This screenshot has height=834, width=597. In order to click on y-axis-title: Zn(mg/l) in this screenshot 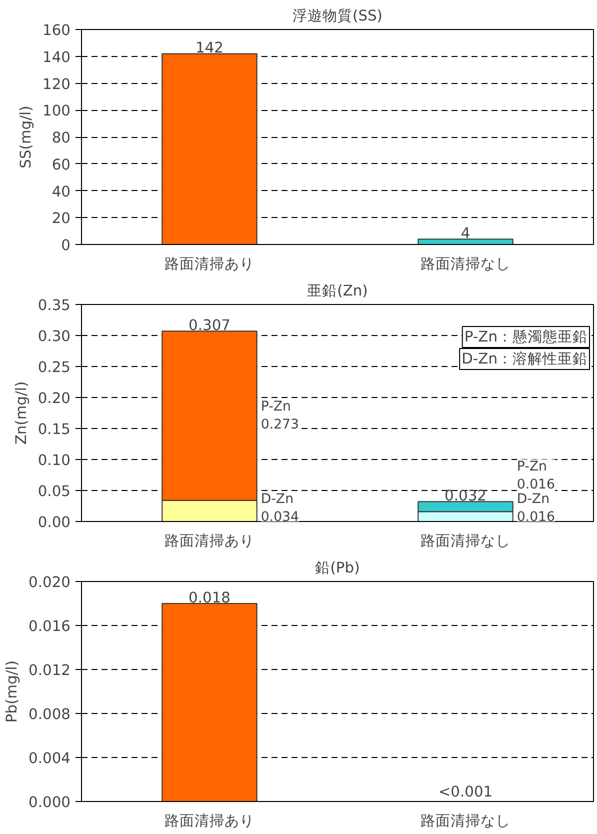, I will do `click(21, 413)`.